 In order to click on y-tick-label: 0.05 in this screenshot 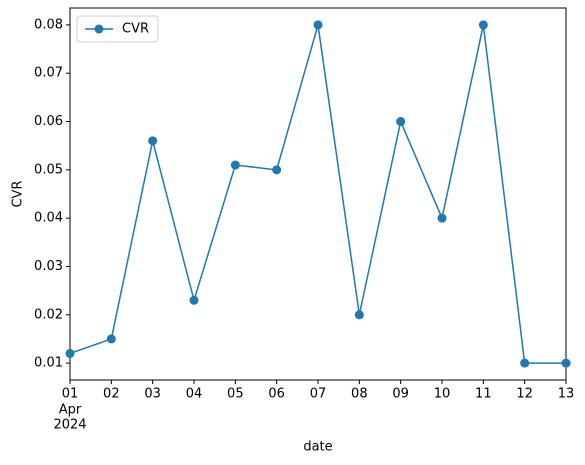, I will do `click(48, 169)`.